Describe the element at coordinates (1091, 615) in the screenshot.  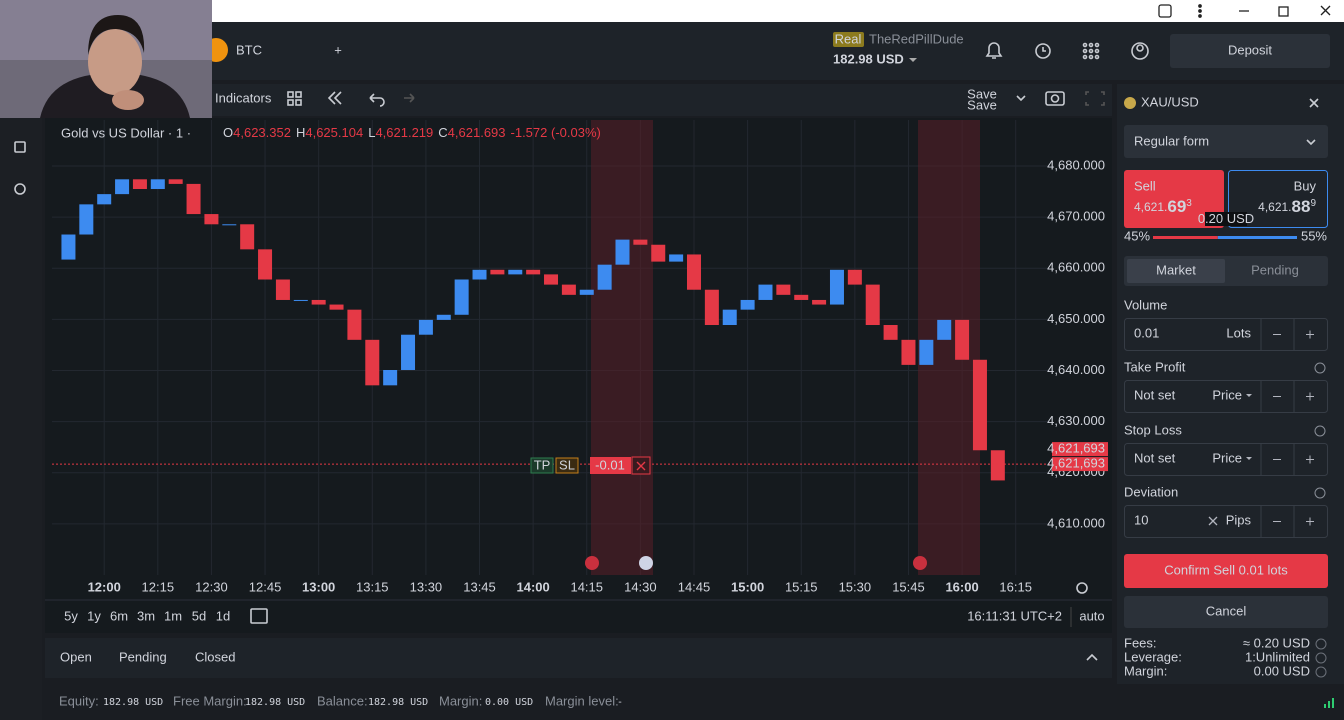
I see `auto-scale: auto` at that location.